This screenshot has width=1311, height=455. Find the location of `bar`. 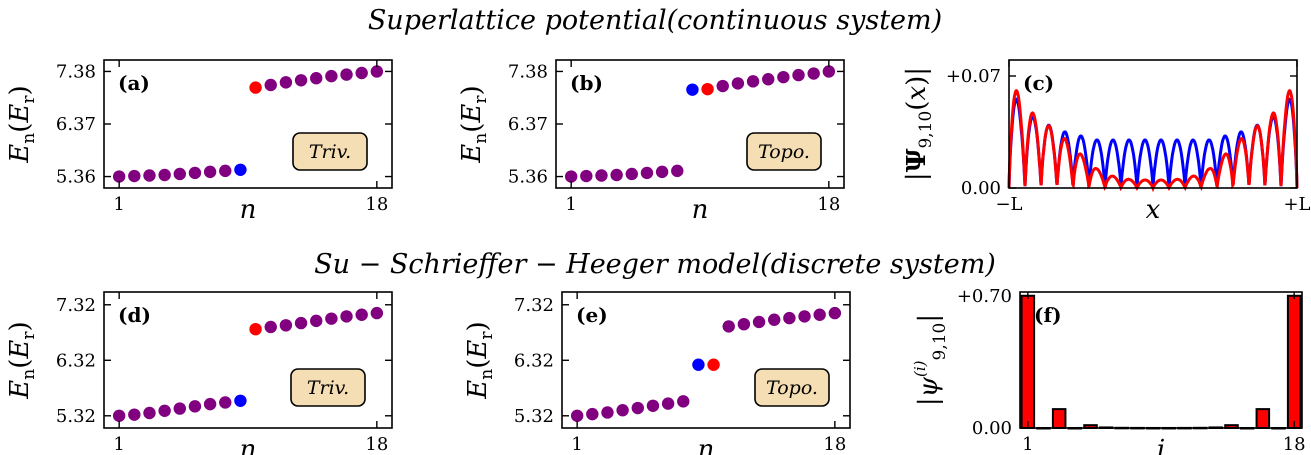

bar is located at coordinates (1028, 361).